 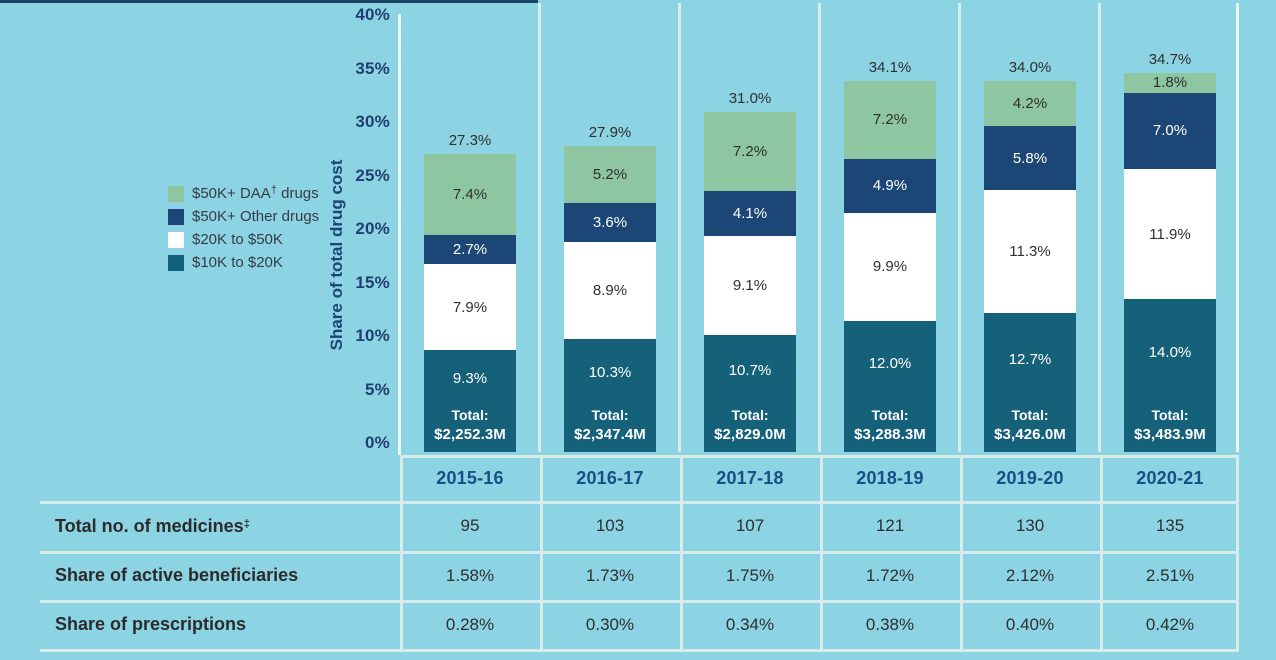 I want to click on bar-segment: 7.0%, so click(x=1170, y=131).